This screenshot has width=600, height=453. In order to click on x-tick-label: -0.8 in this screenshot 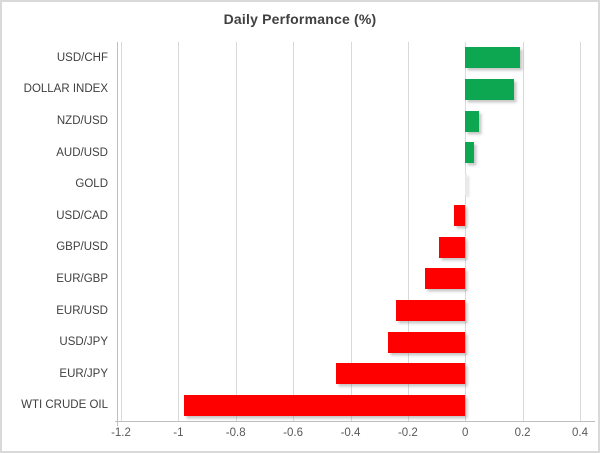, I will do `click(235, 433)`.